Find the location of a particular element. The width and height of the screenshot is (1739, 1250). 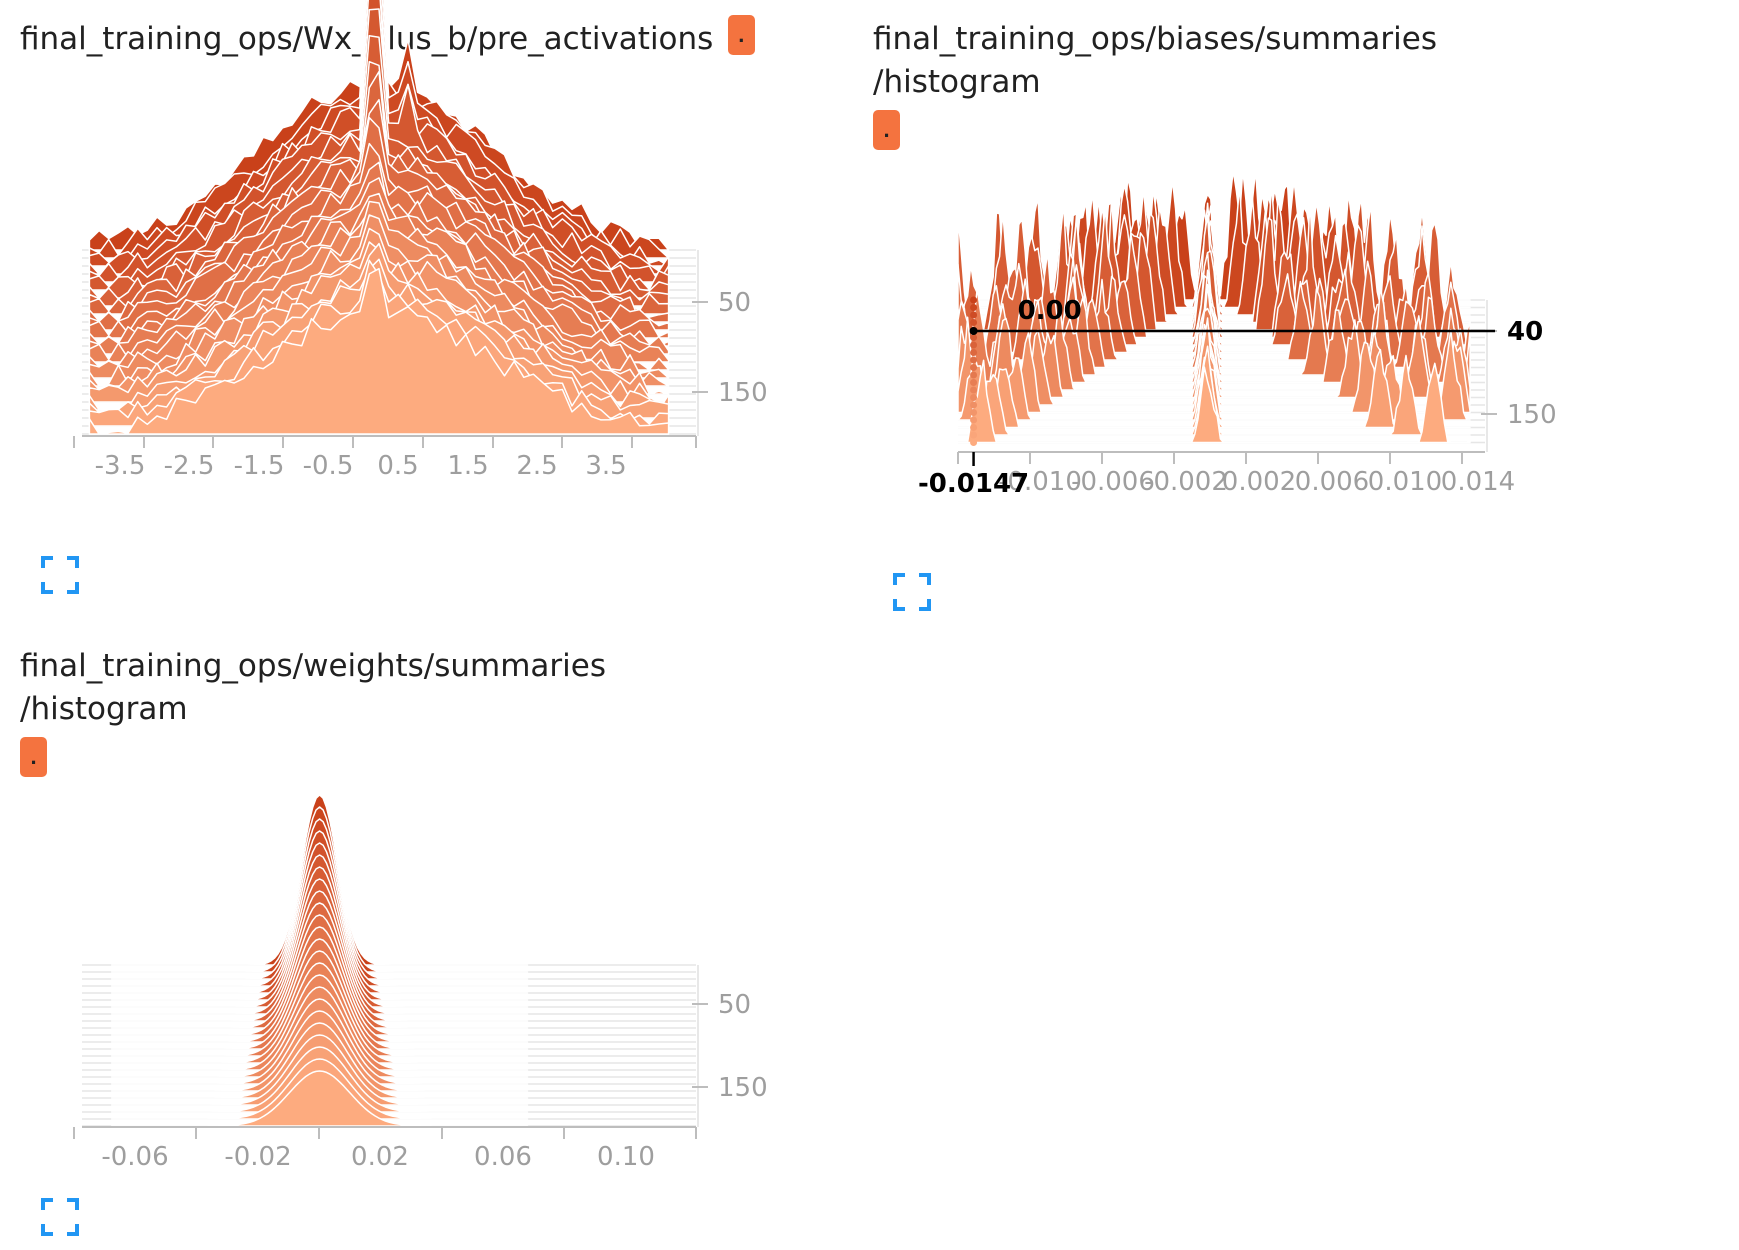

x-tick-label: 0.5 is located at coordinates (397, 466).